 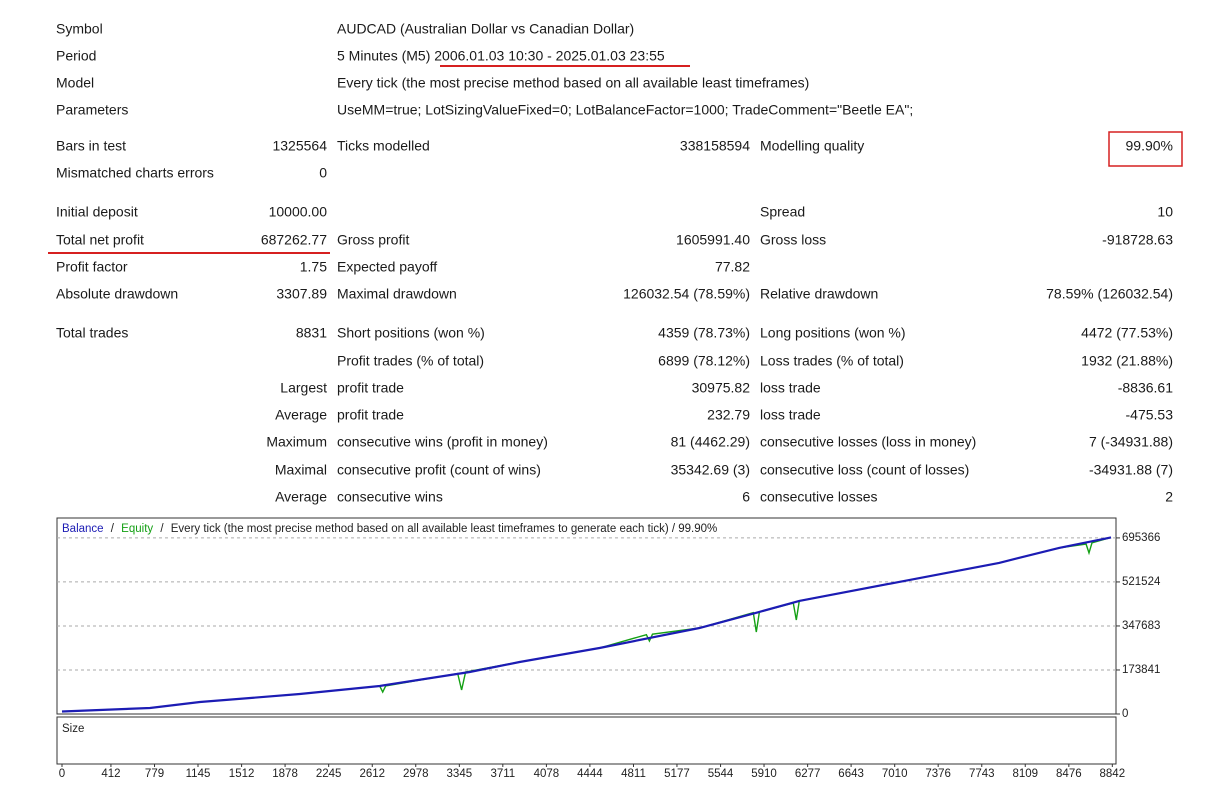 I want to click on stat-value: 0, so click(x=323, y=173).